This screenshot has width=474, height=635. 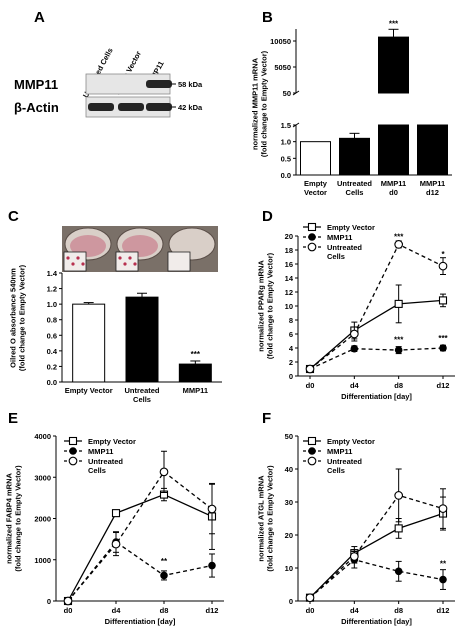 I want to click on y-tick-label: 1000, so click(x=42, y=560).